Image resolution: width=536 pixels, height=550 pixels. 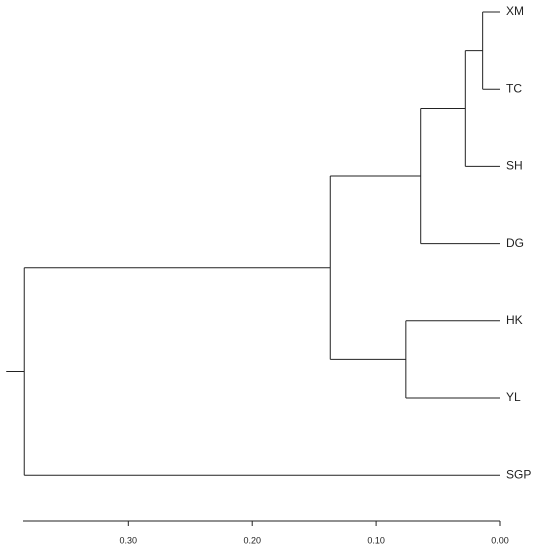 I want to click on x-tick-label: 0.10, so click(x=376, y=540).